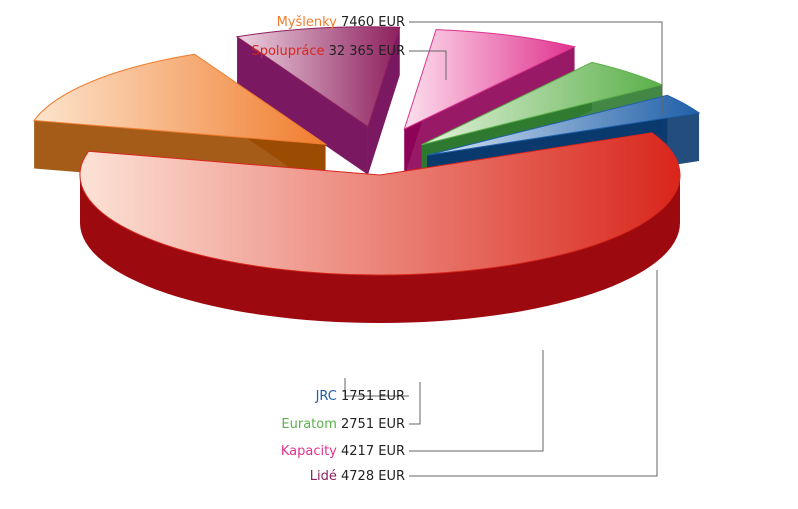  I want to click on label-myslenky: Myšlenky 7460 EUR, so click(341, 22).